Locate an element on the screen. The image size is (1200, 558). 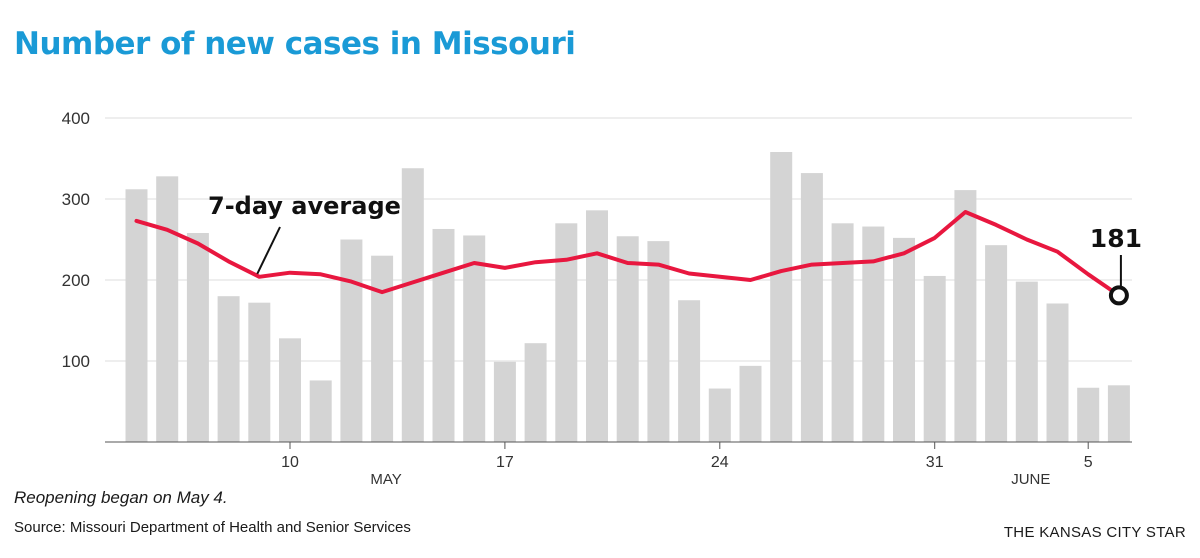
annotation-leader-line is located at coordinates (268, 250).